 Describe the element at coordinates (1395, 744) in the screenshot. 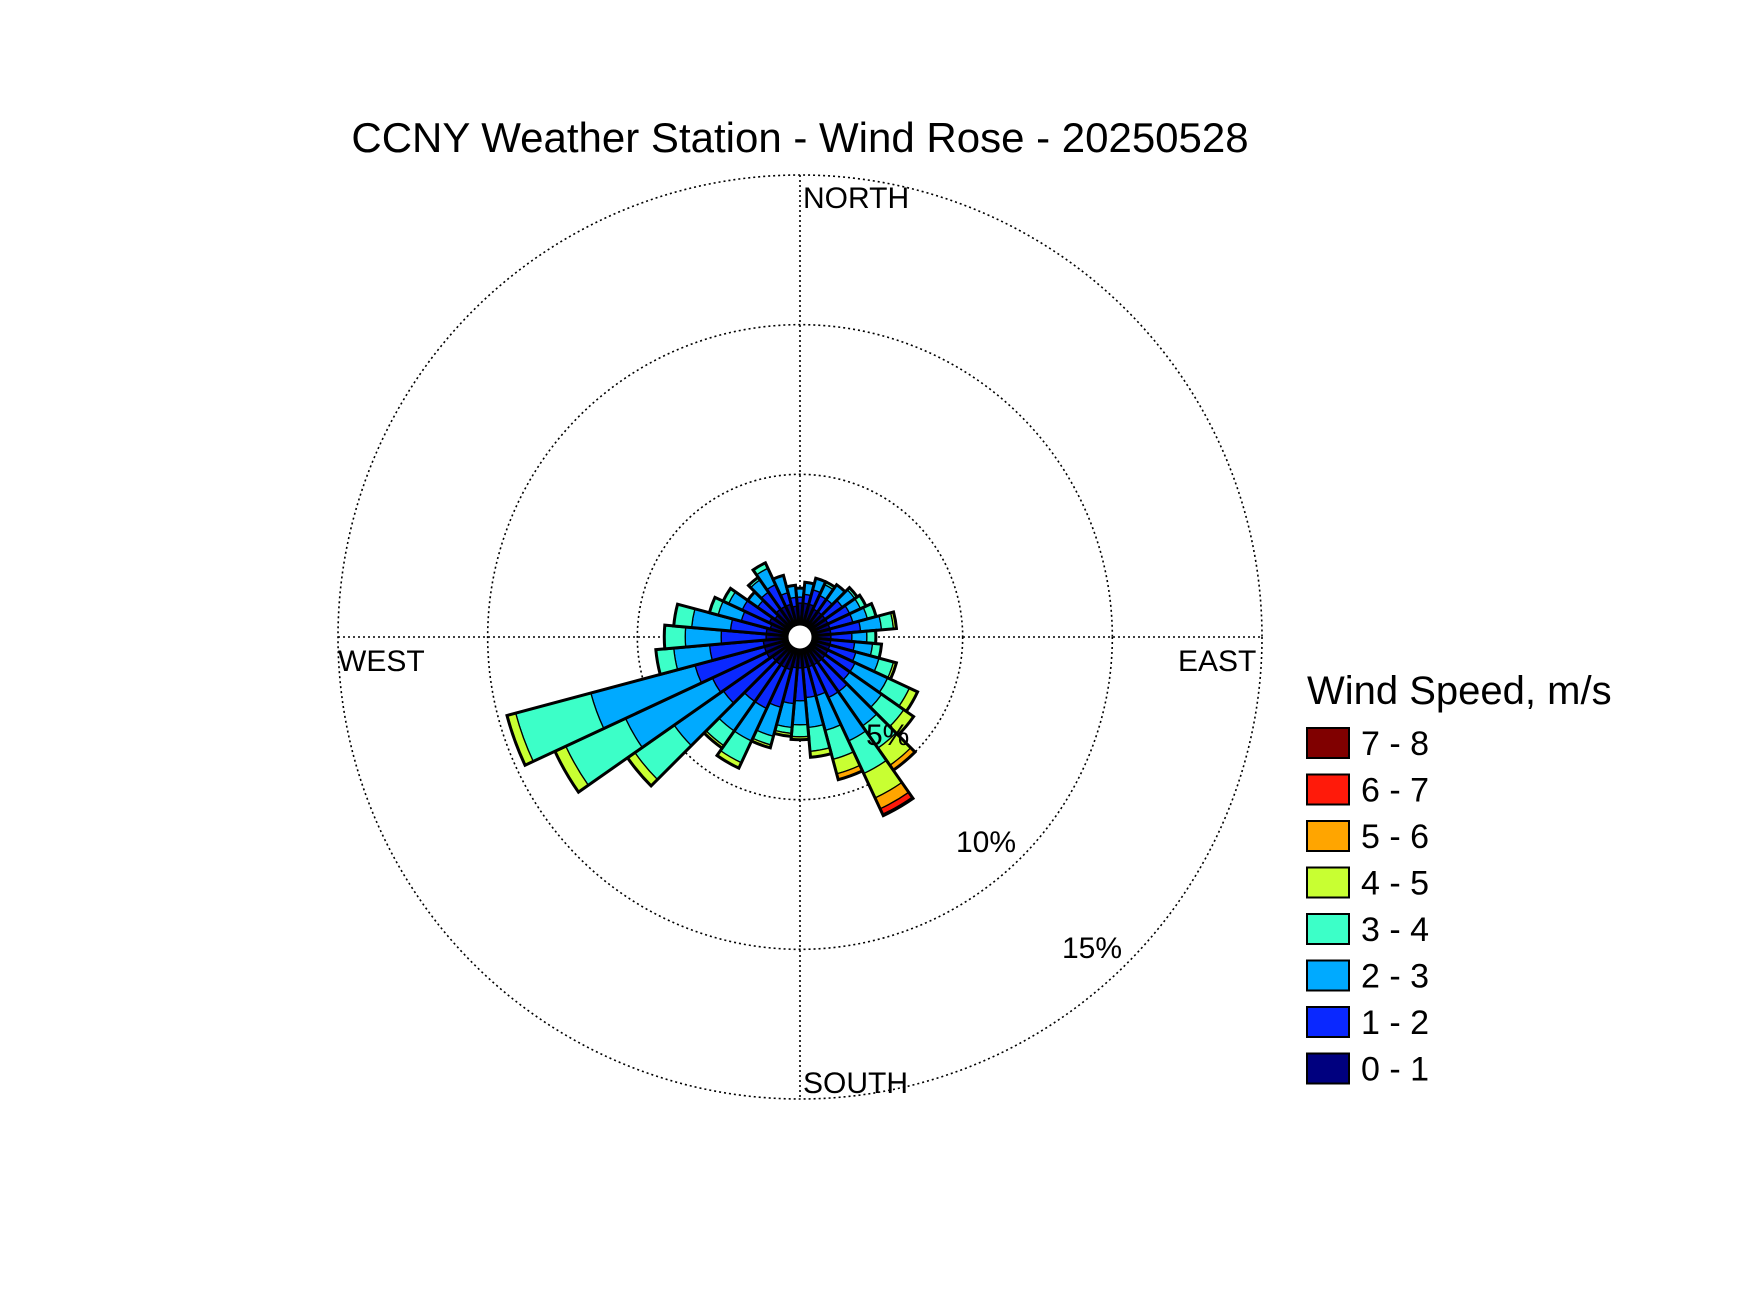

I see `legend-label: 7 - 8` at that location.